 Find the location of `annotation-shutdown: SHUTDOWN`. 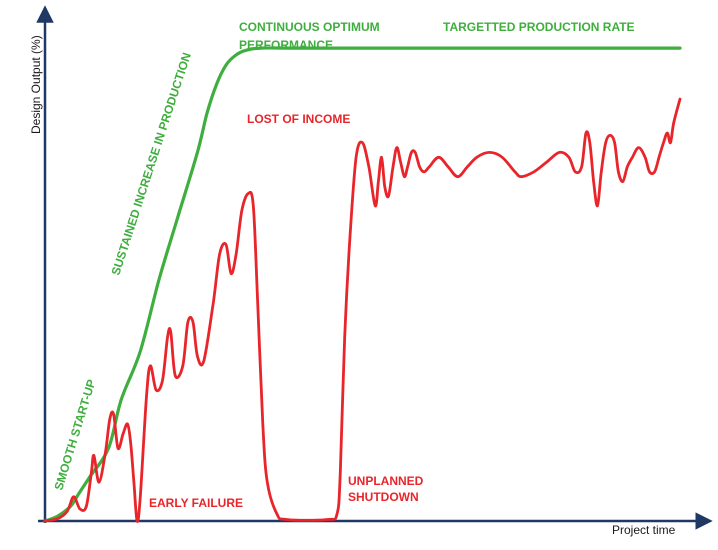

annotation-shutdown: SHUTDOWN is located at coordinates (383, 497).